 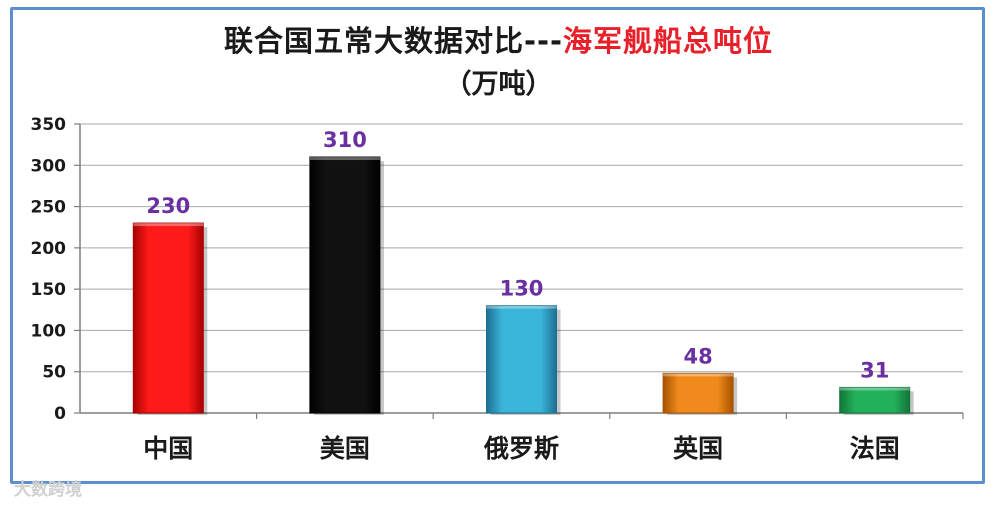 I want to click on y-tick-label: 100, so click(x=49, y=331).